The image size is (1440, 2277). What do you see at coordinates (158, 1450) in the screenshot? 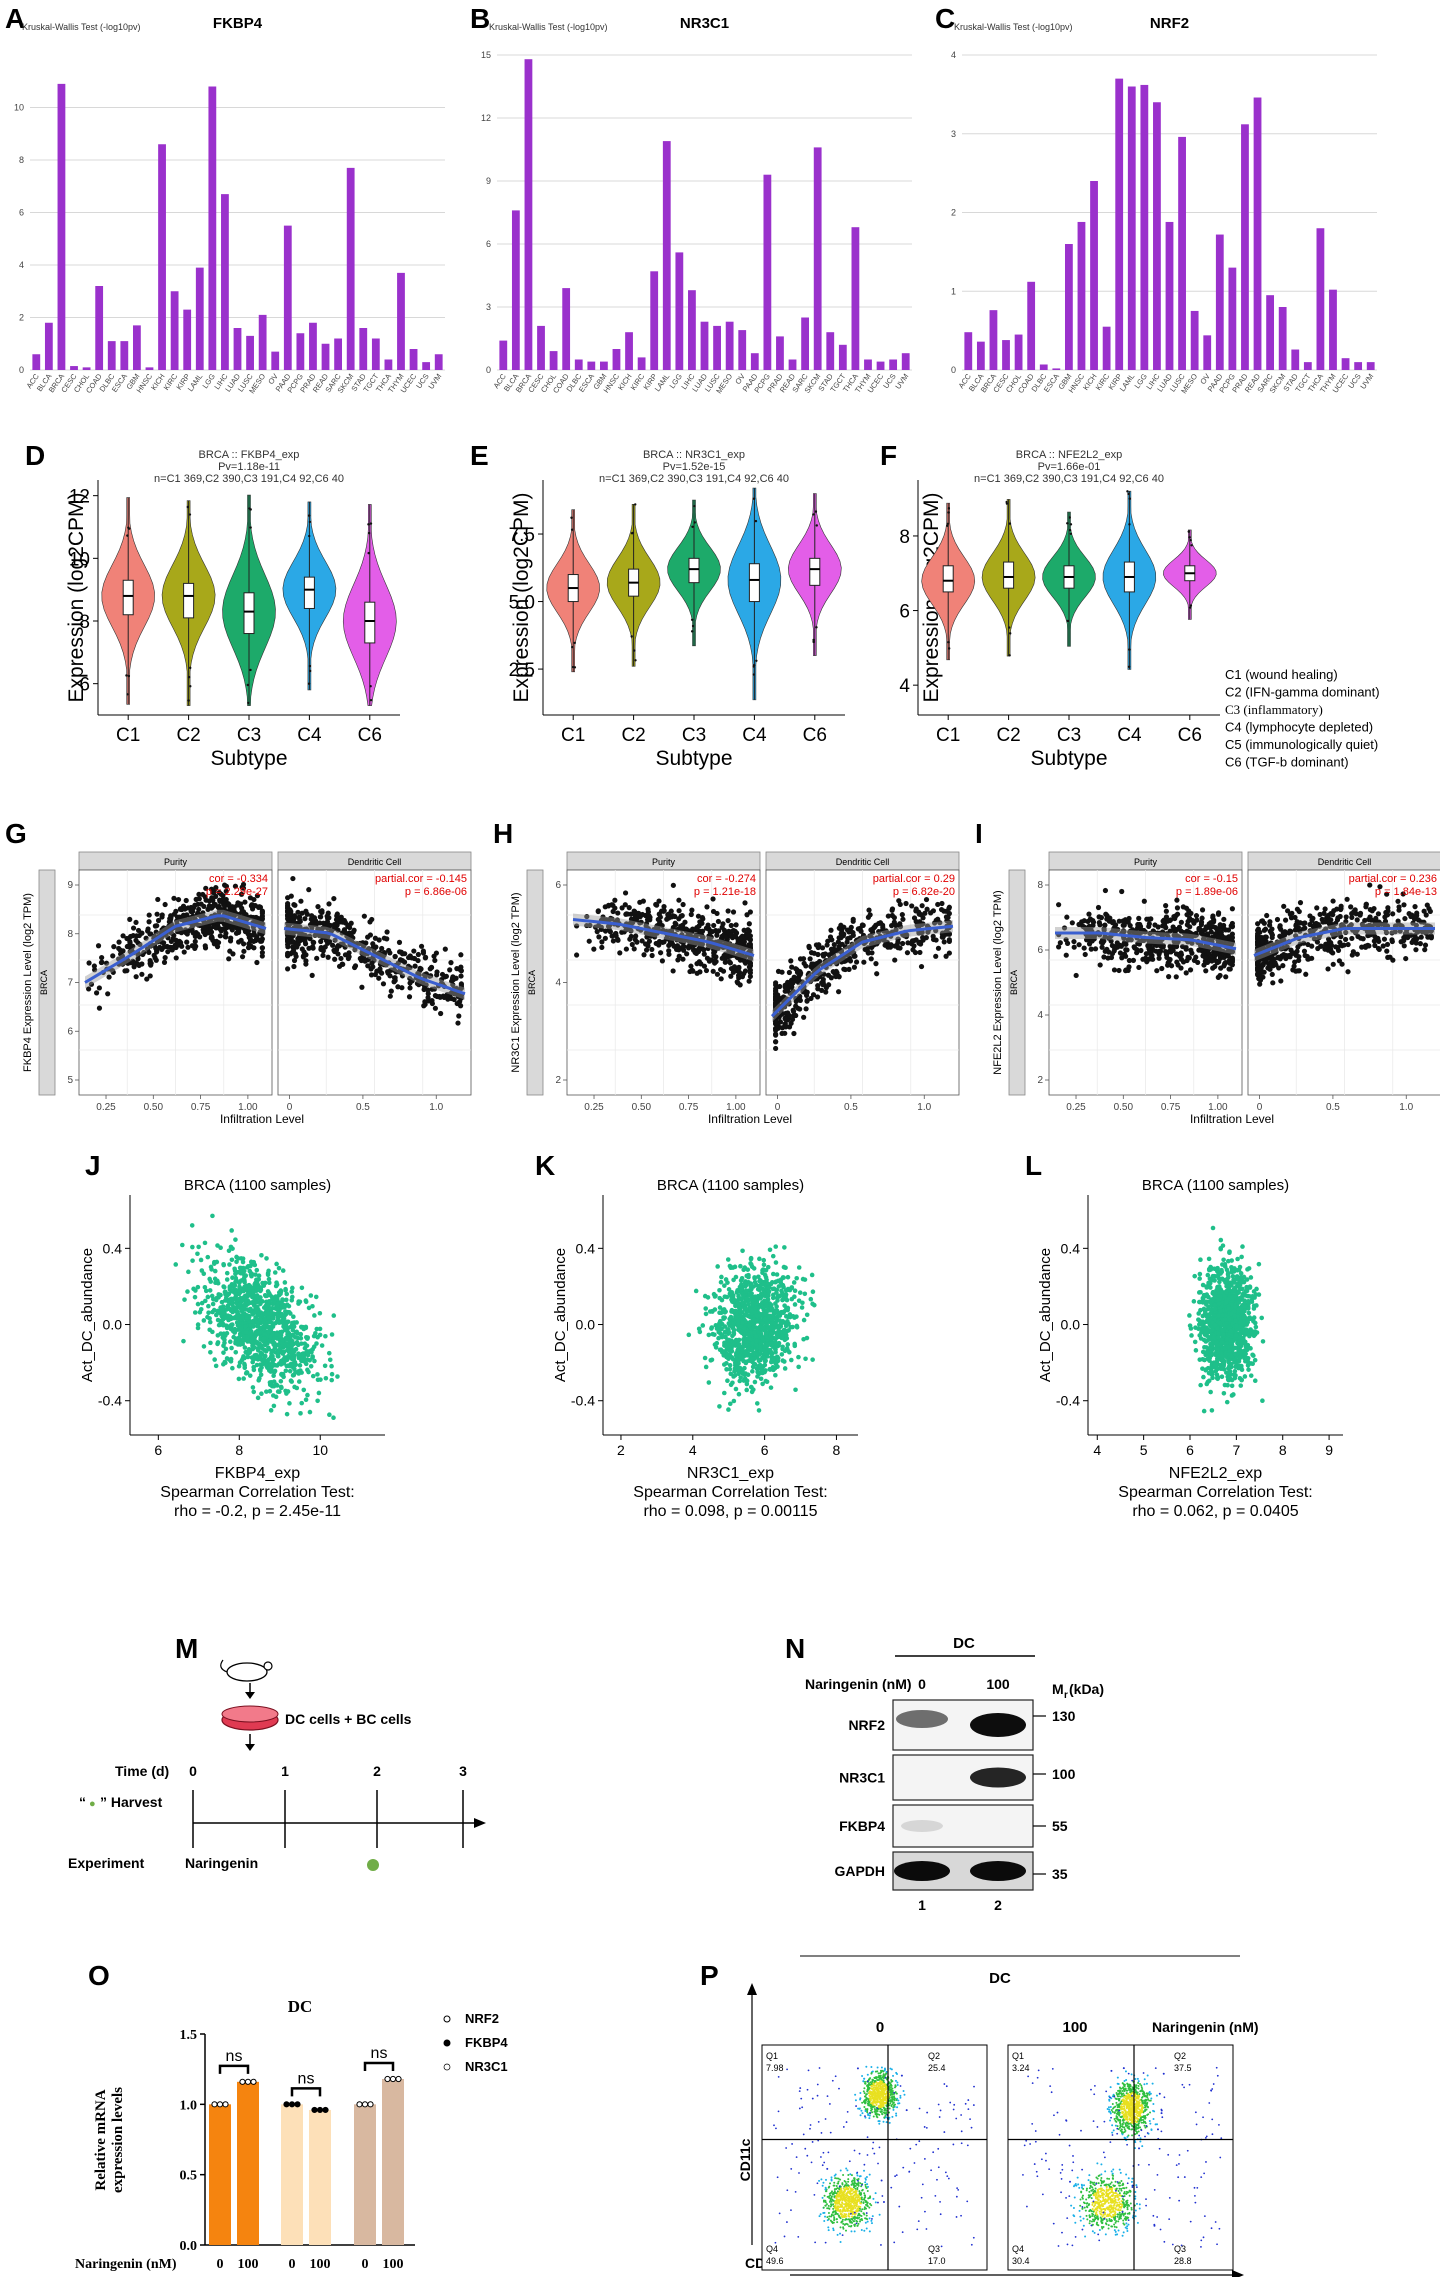
I see `scatter-xtick: 6` at bounding box center [158, 1450].